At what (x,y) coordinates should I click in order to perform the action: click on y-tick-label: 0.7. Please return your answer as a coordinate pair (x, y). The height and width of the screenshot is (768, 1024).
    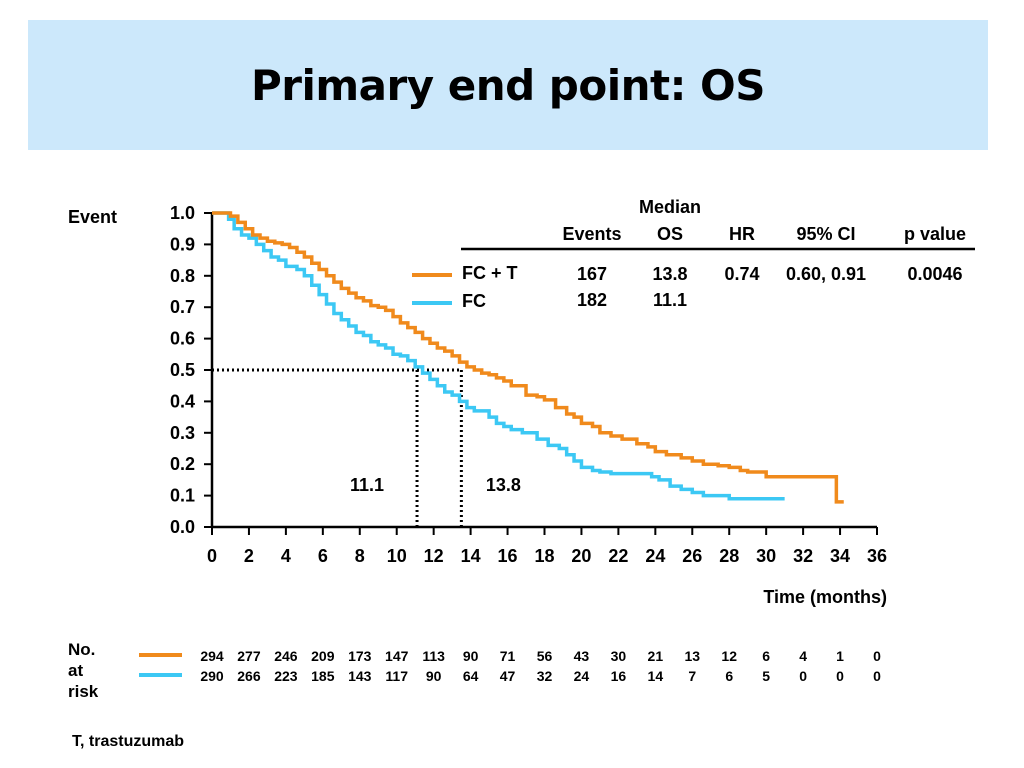
    Looking at the image, I should click on (182, 307).